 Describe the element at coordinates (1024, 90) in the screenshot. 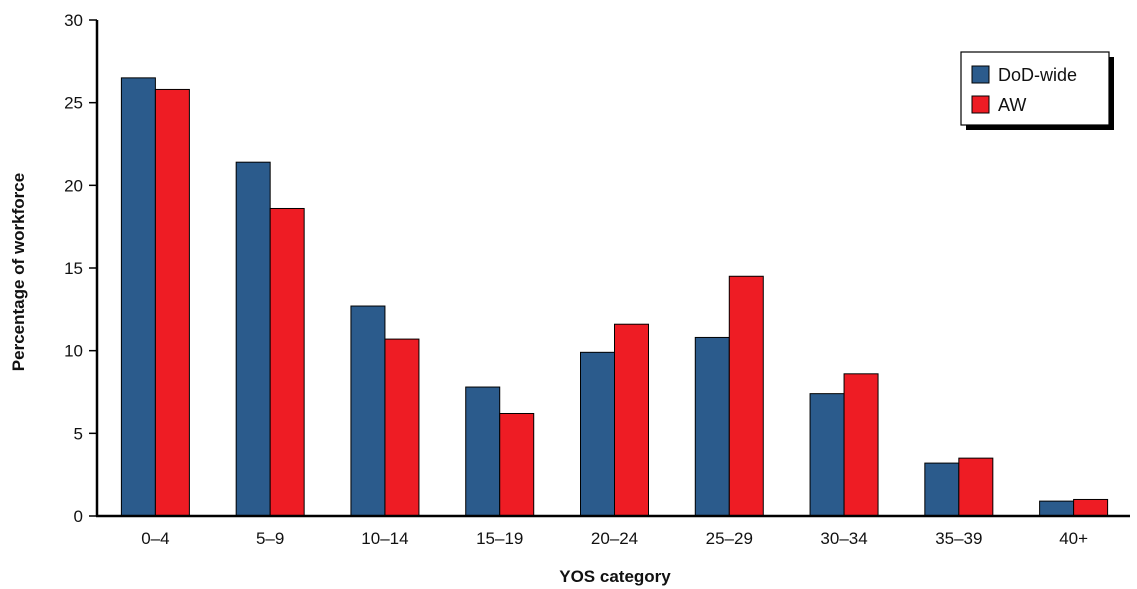

I see `legend-items: DoD-wide AW` at that location.